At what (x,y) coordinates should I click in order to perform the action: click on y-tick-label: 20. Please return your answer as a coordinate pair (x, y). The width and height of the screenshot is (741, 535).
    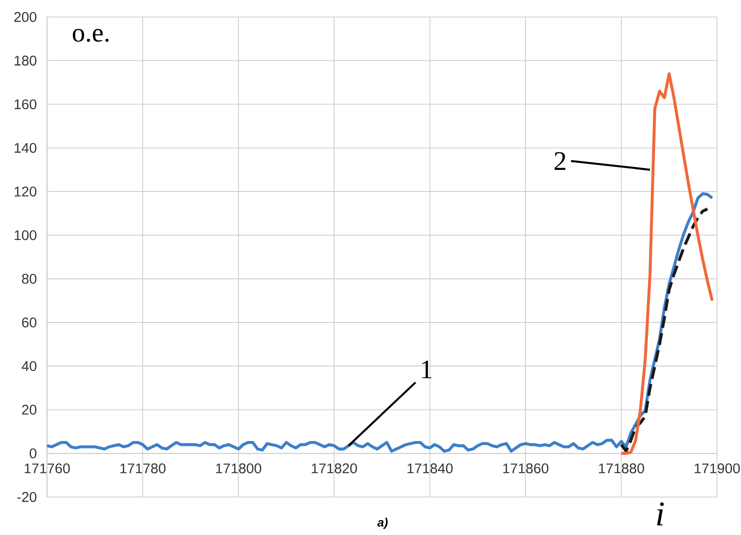
    Looking at the image, I should click on (29, 409).